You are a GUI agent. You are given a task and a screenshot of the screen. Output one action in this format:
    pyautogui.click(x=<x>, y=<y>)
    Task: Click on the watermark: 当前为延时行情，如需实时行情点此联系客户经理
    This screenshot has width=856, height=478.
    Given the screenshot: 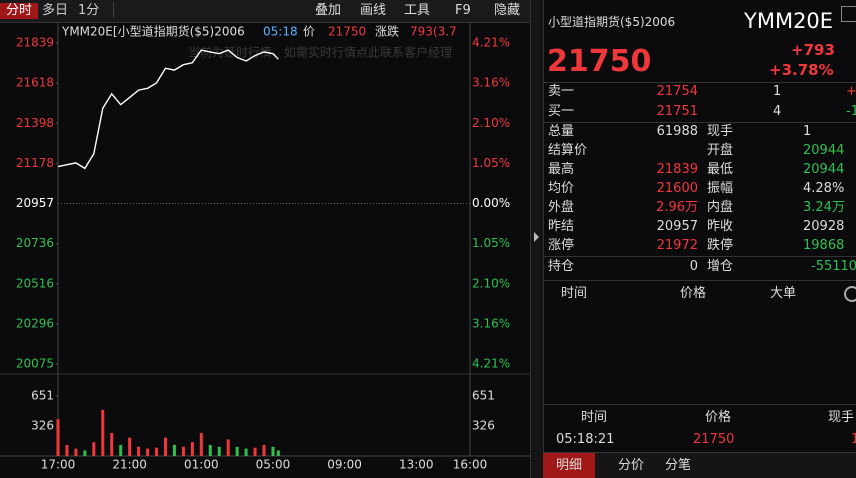 What is the action you would take?
    pyautogui.click(x=320, y=52)
    